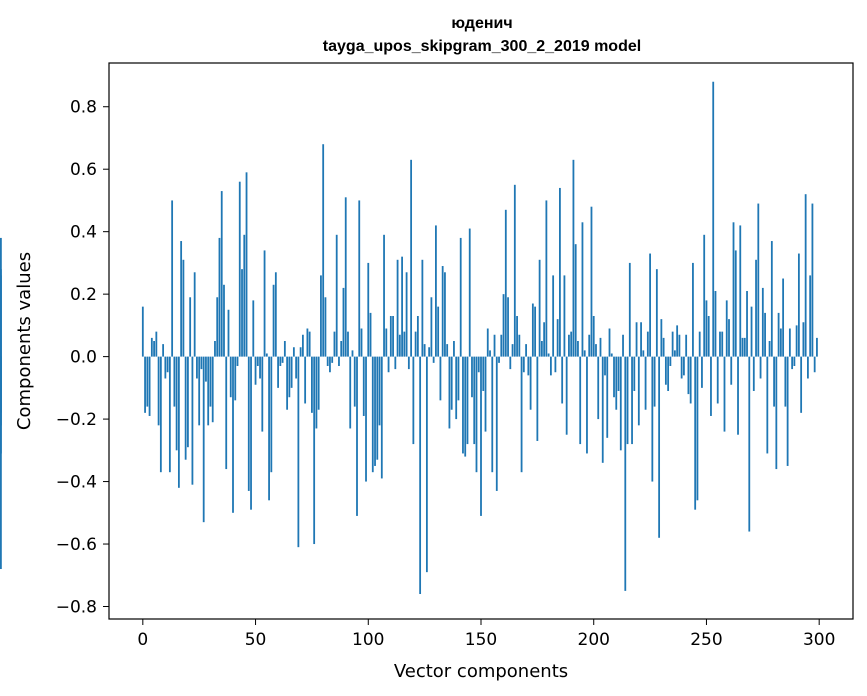  Describe the element at coordinates (819, 640) in the screenshot. I see `x-tick-label: 300` at that location.